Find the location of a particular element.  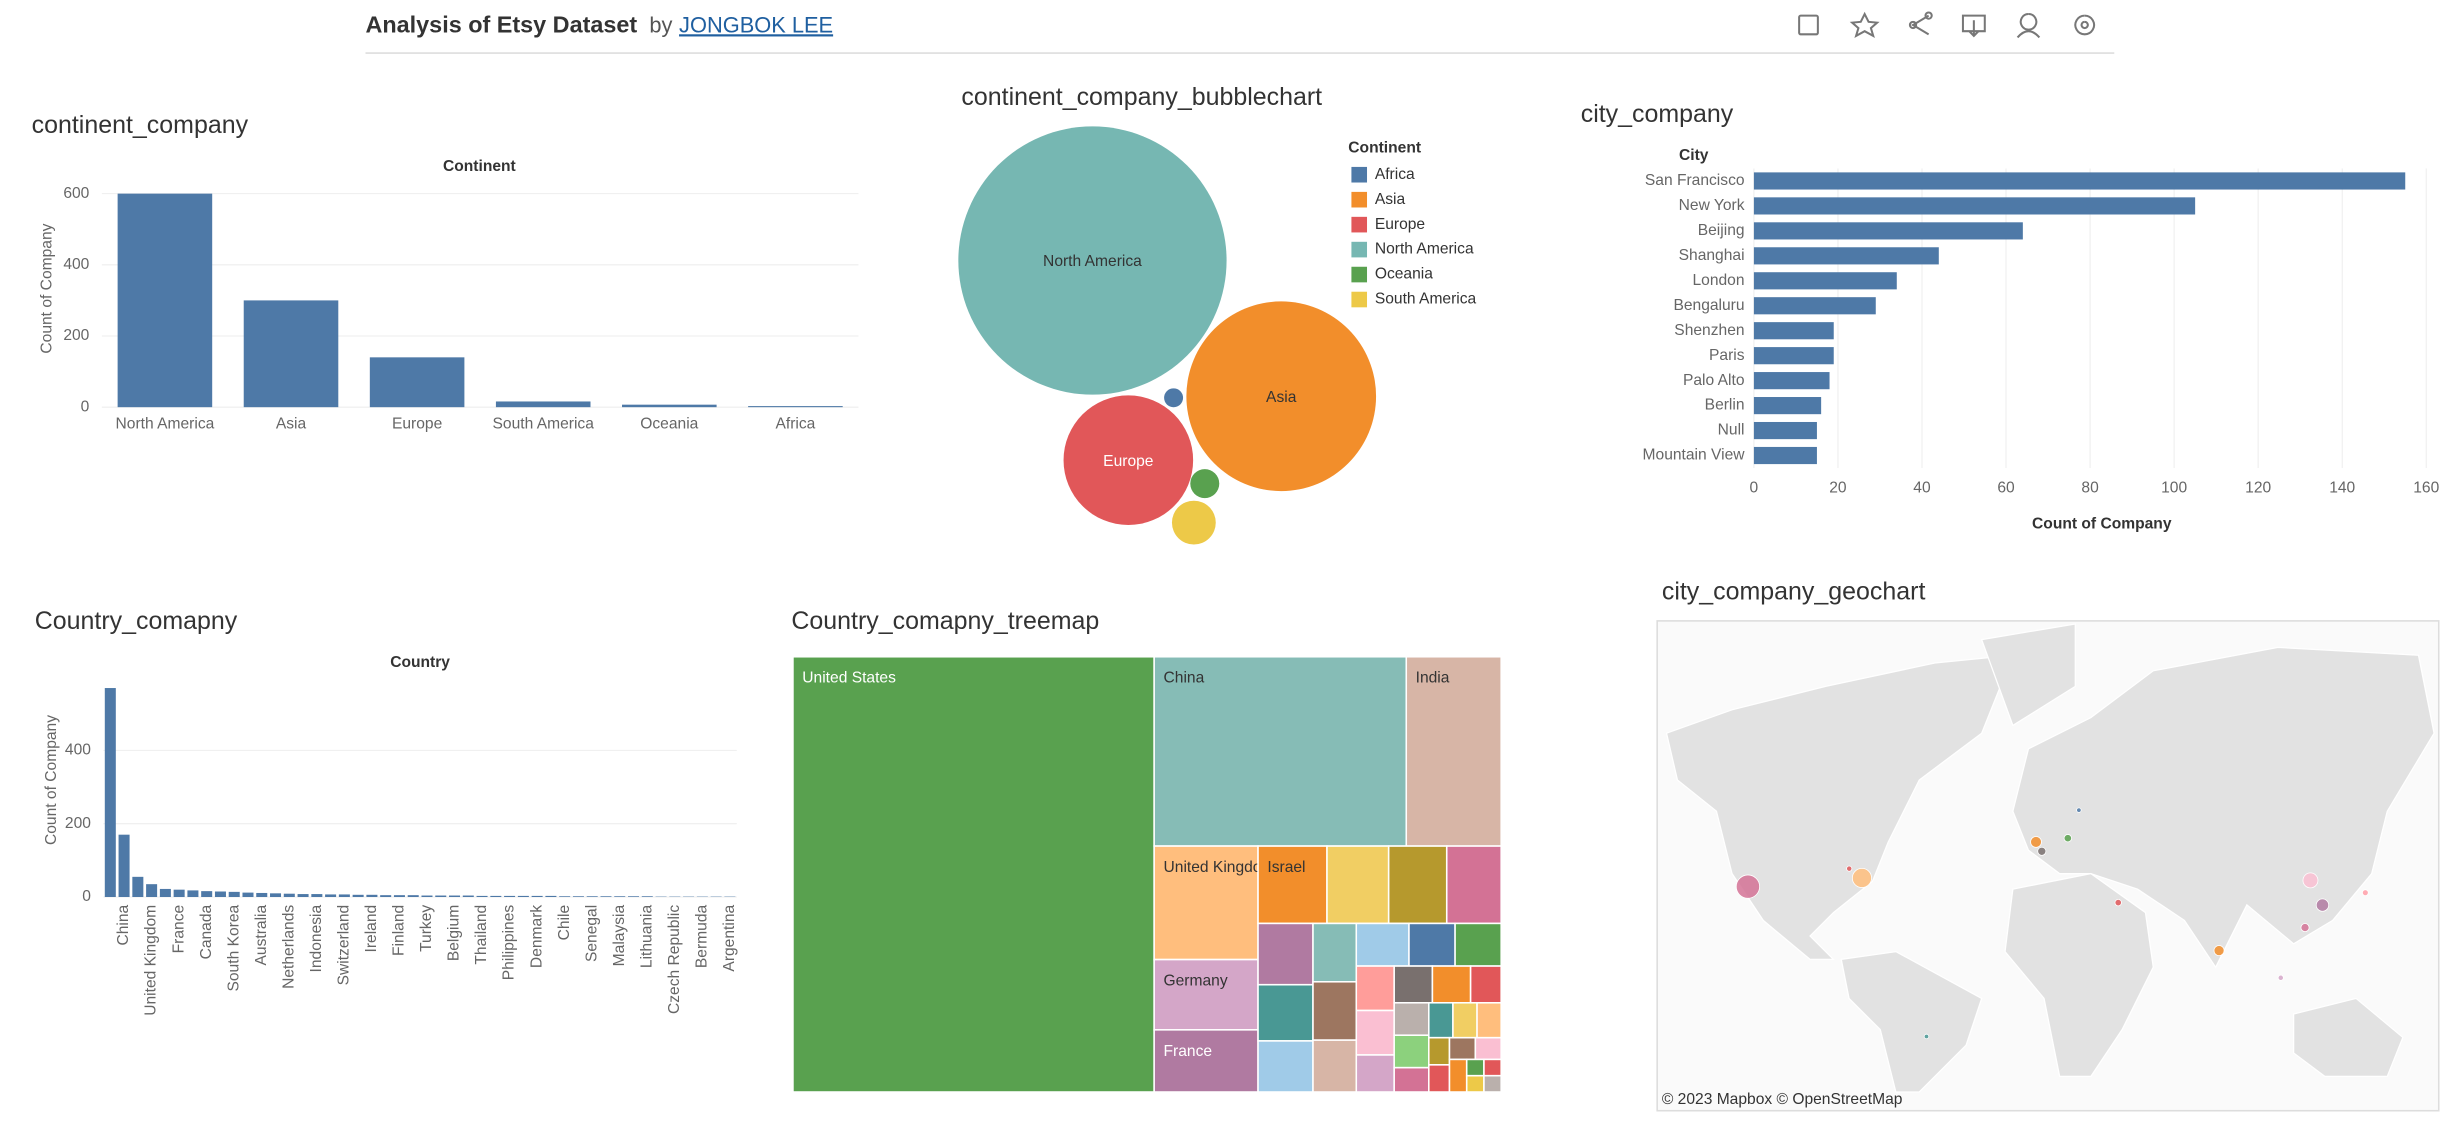

chart-title: city_company is located at coordinates (1657, 114).